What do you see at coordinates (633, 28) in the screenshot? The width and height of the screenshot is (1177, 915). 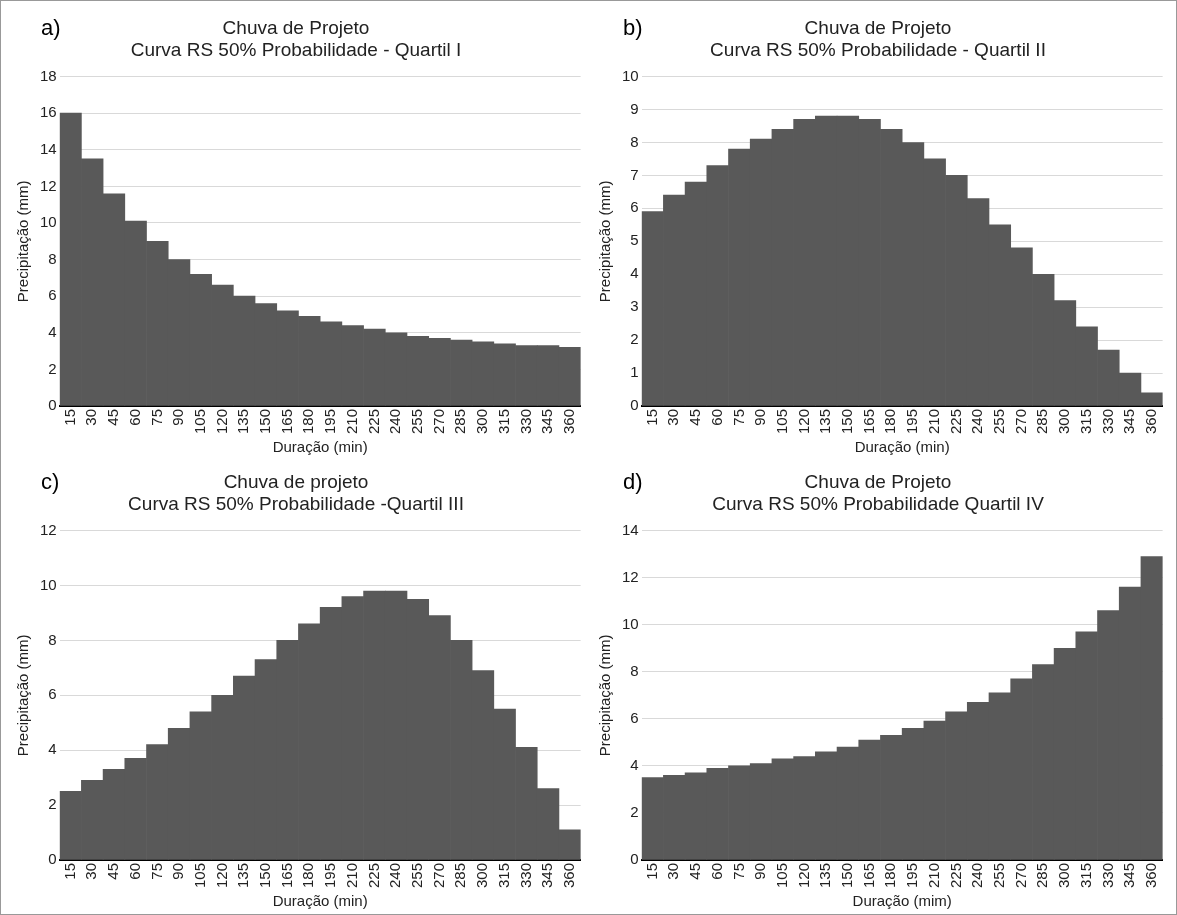 I see `text: b)` at bounding box center [633, 28].